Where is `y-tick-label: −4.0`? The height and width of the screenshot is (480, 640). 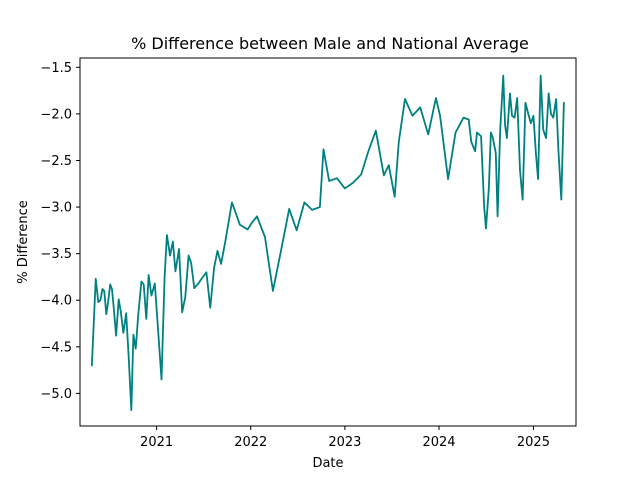
y-tick-label: −4.0 is located at coordinates (56, 301).